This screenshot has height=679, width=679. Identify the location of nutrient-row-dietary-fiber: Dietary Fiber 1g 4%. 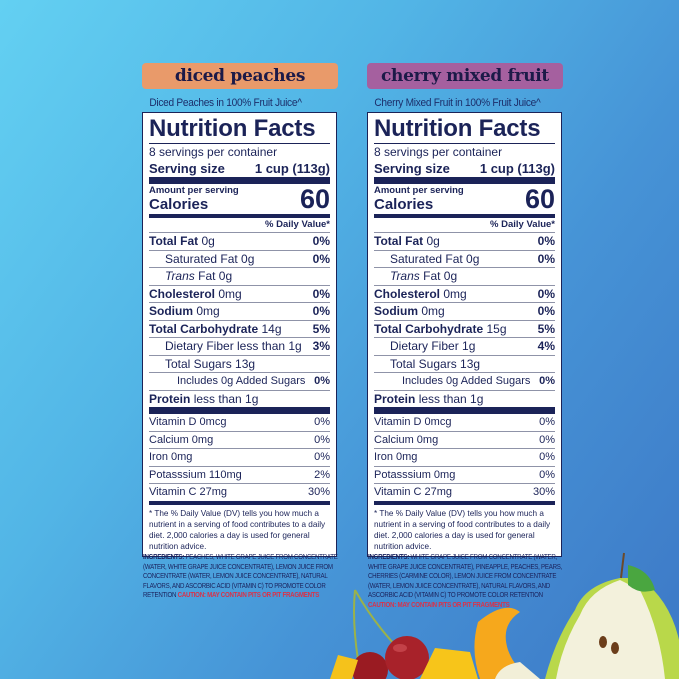
(472, 346).